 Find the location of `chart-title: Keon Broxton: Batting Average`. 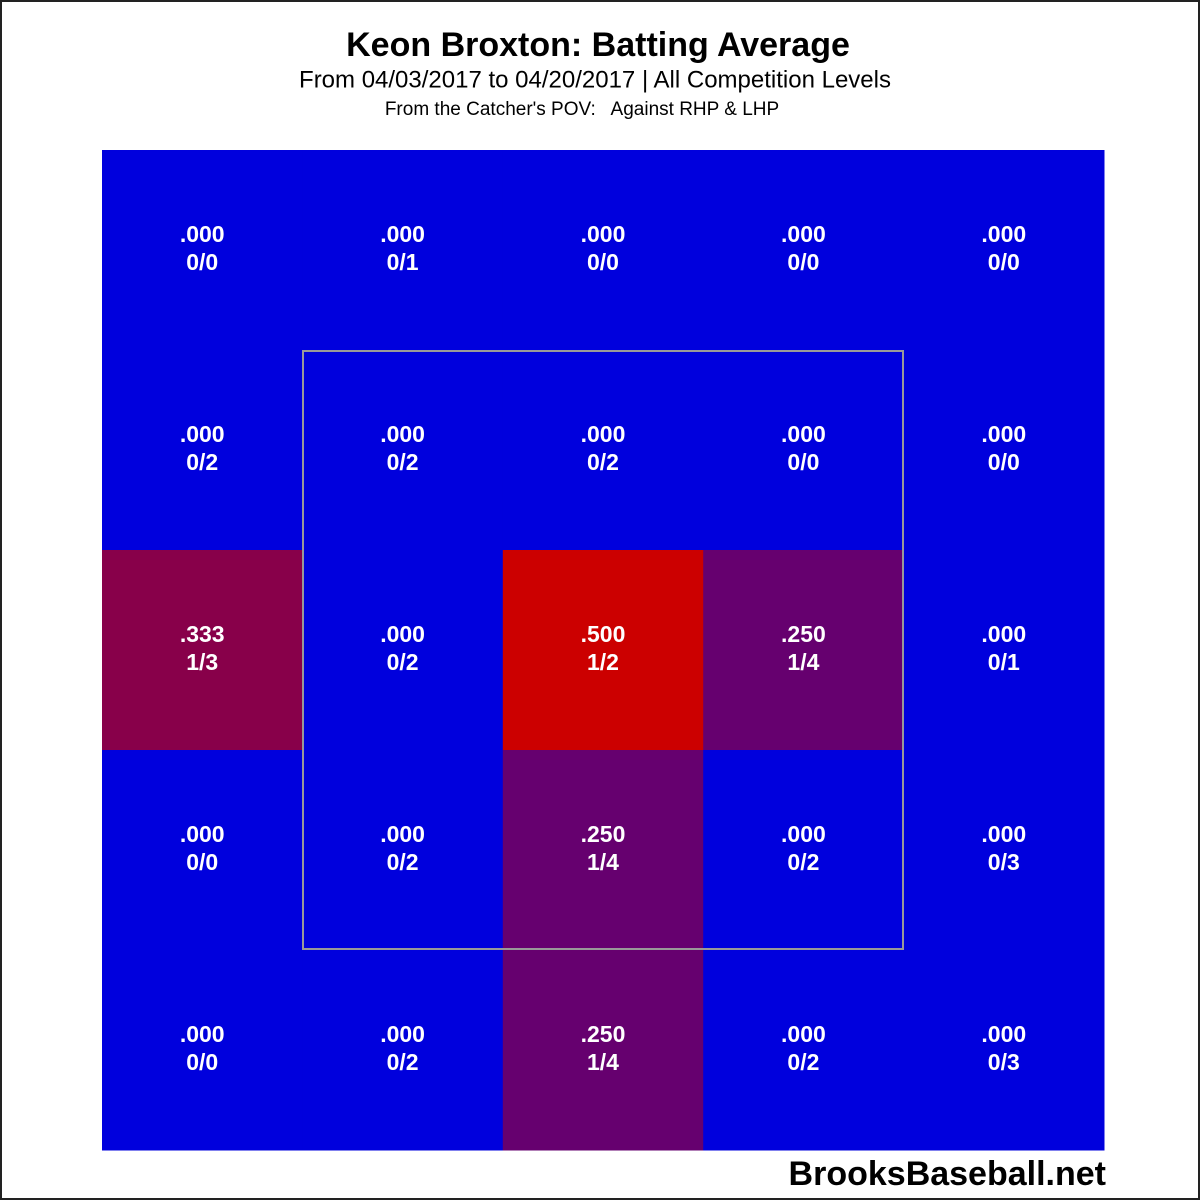

chart-title: Keon Broxton: Batting Average is located at coordinates (598, 45).